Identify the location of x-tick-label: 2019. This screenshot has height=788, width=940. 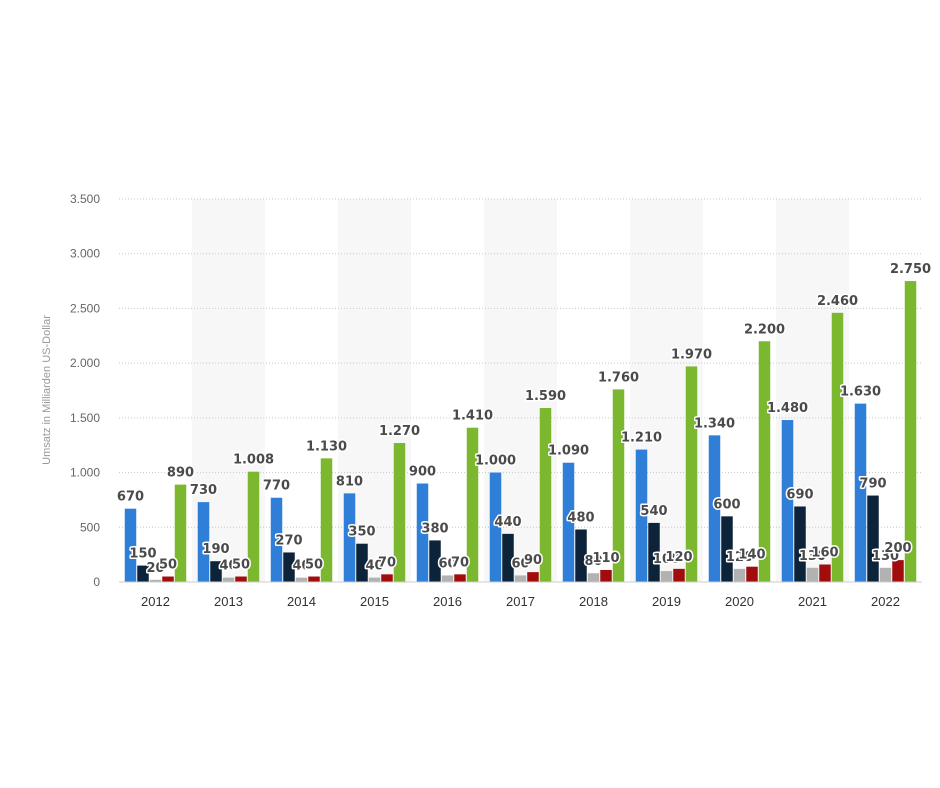
(666, 601).